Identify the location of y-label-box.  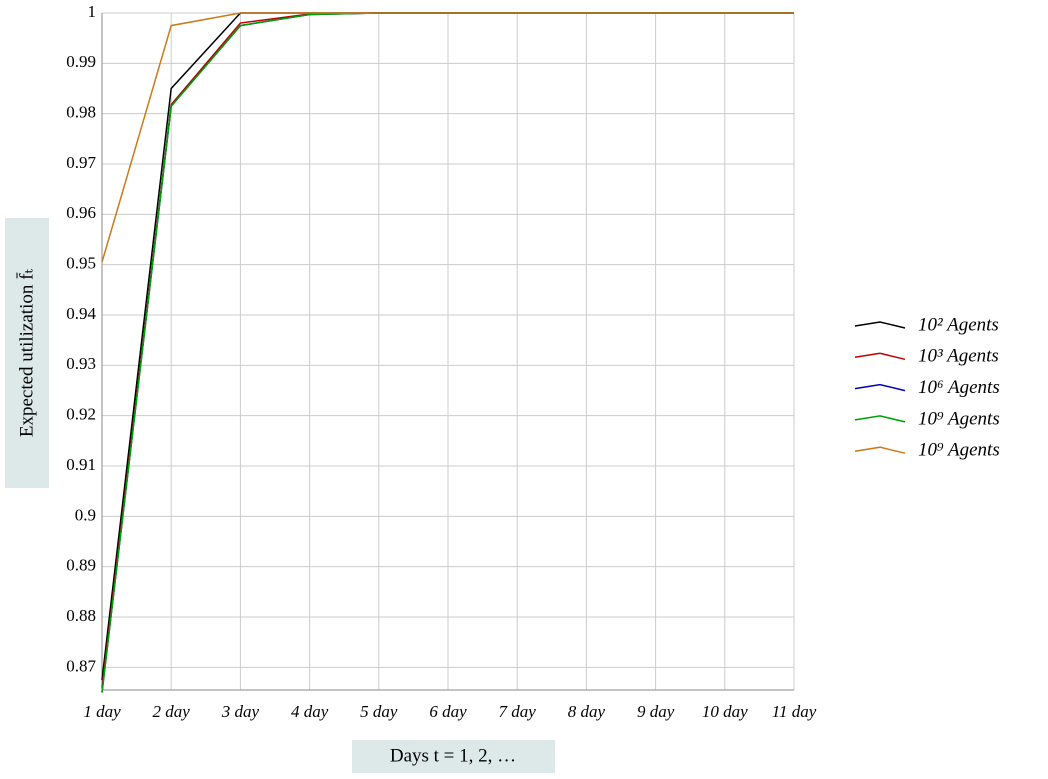
(27, 353).